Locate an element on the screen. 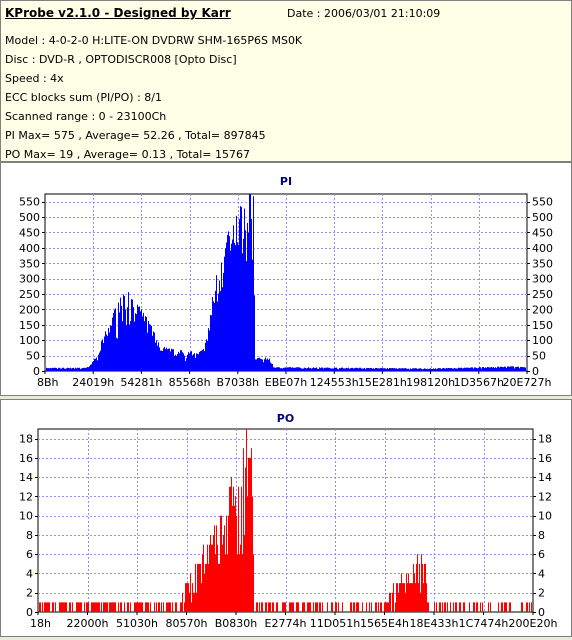 This screenshot has width=572, height=640. scanned-range: Scanned range : 0 - 23100Ch is located at coordinates (86, 116).